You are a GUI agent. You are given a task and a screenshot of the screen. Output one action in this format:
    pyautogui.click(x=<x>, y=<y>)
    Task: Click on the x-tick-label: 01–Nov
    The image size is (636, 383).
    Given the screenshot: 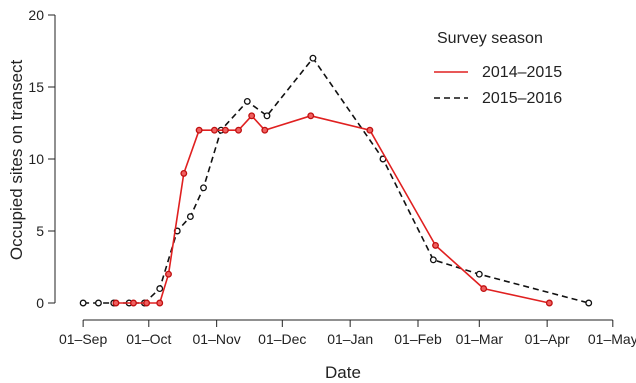 What is the action you would take?
    pyautogui.click(x=217, y=339)
    